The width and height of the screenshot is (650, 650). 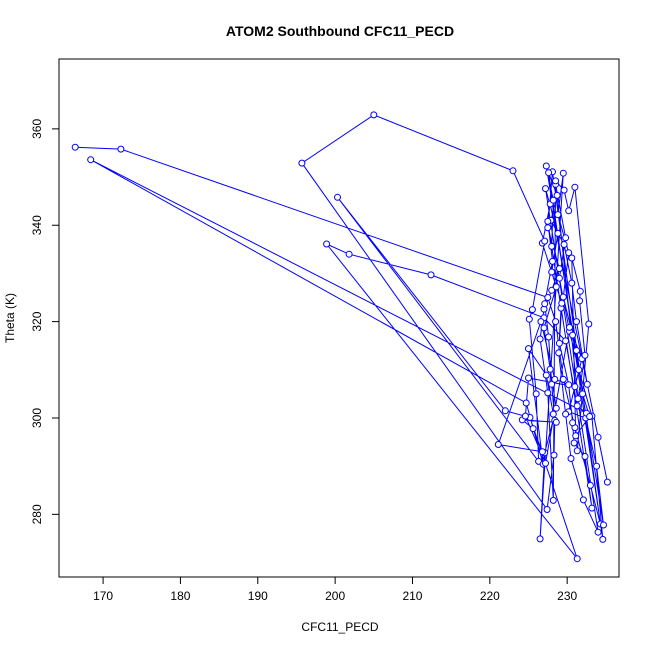 I want to click on y-tick-label: 360, so click(x=37, y=129).